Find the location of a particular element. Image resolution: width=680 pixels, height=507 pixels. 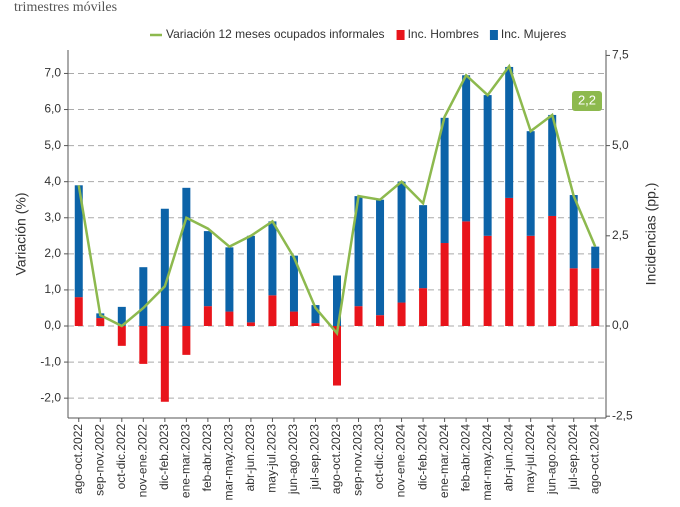

annotation-box is located at coordinates (587, 101).